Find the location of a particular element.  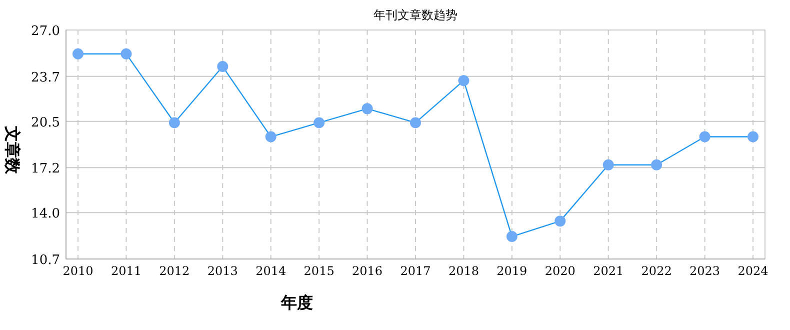

x-tick-label: 2024 is located at coordinates (753, 271).